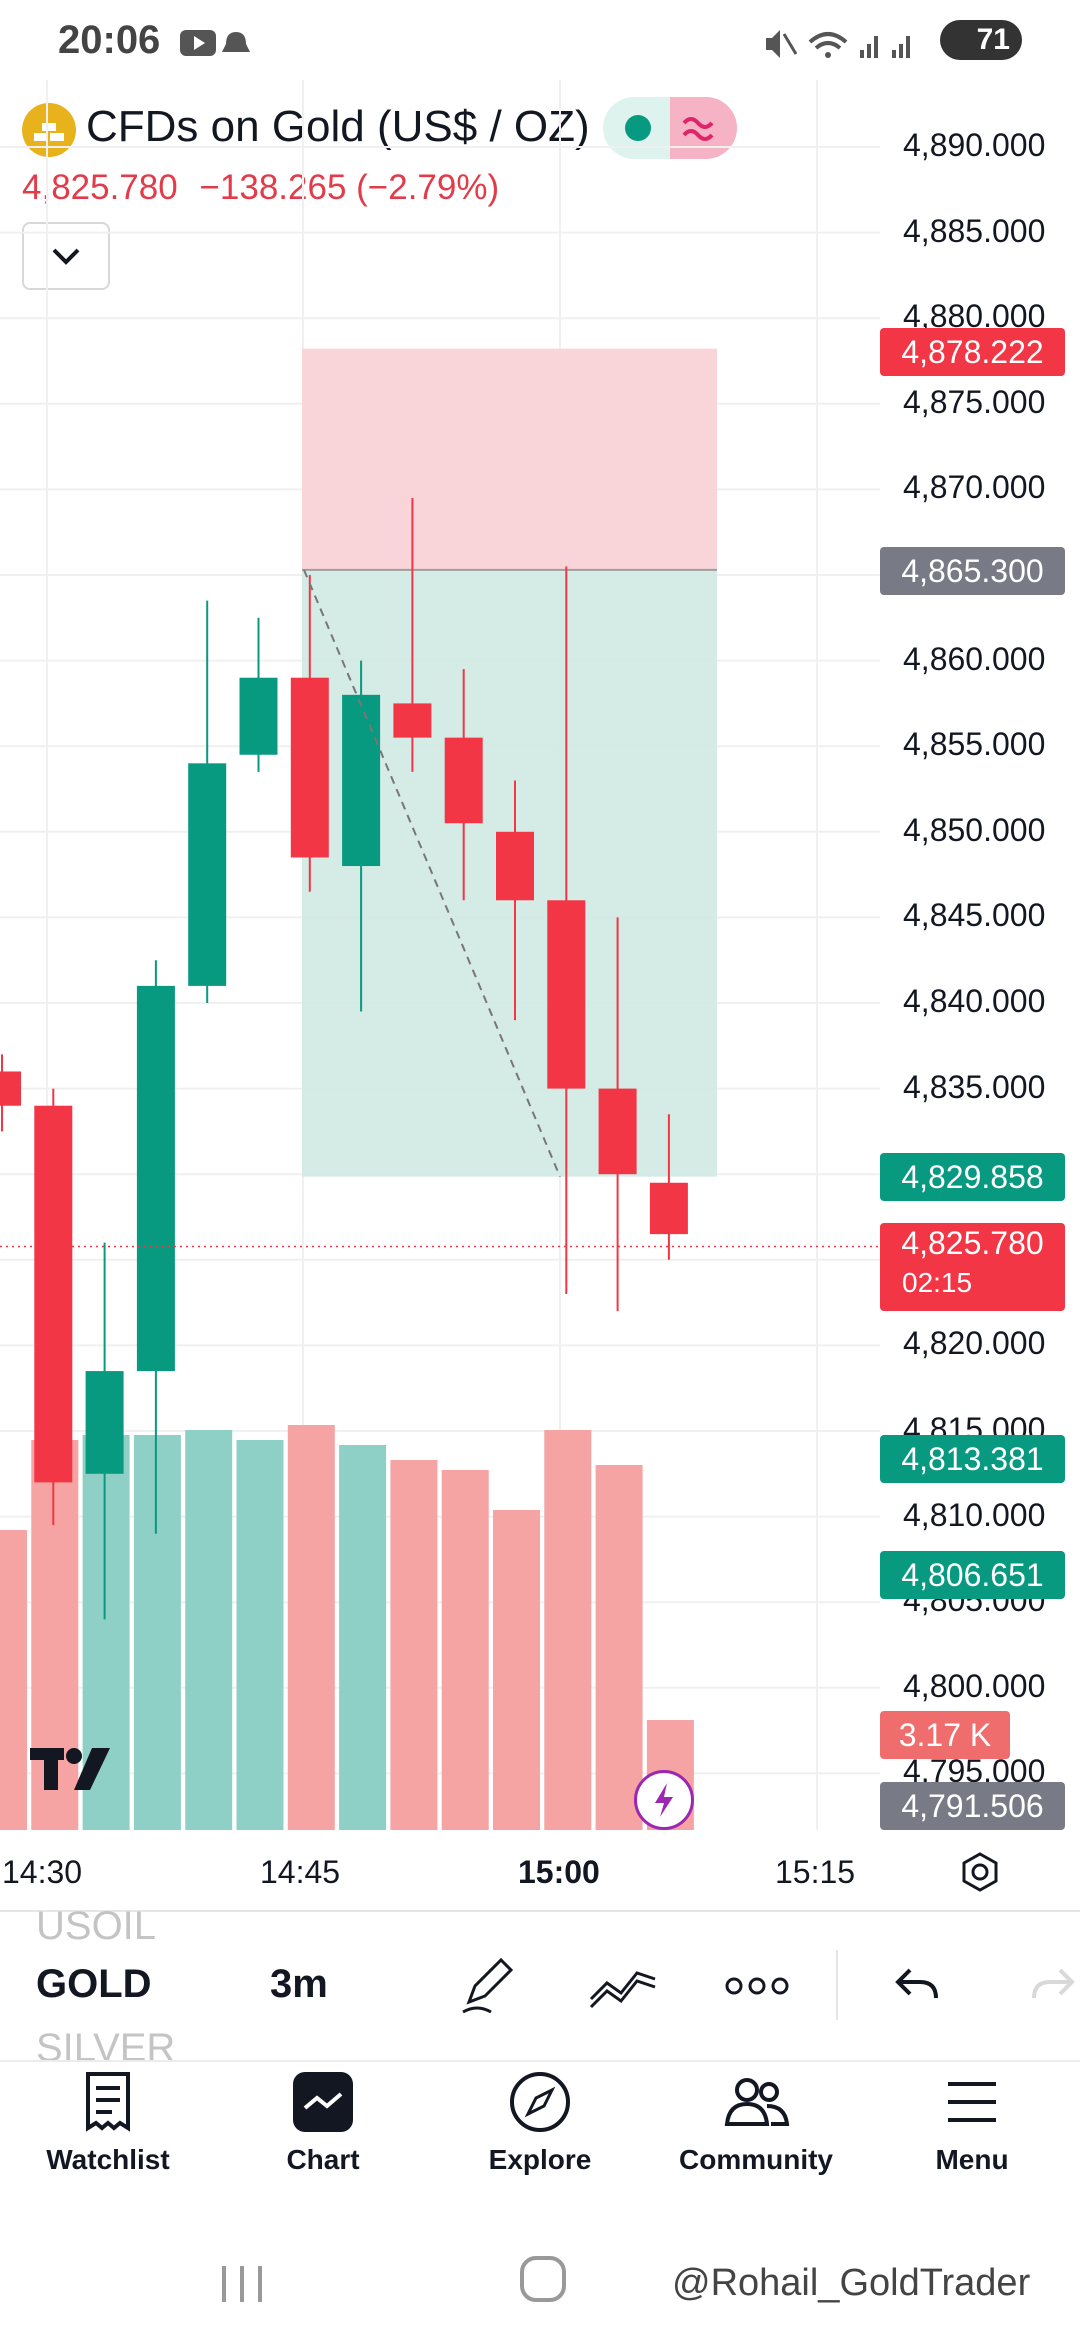 The width and height of the screenshot is (1080, 2340). Describe the element at coordinates (974, 915) in the screenshot. I see `price-axis-label: 4,845.000` at that location.